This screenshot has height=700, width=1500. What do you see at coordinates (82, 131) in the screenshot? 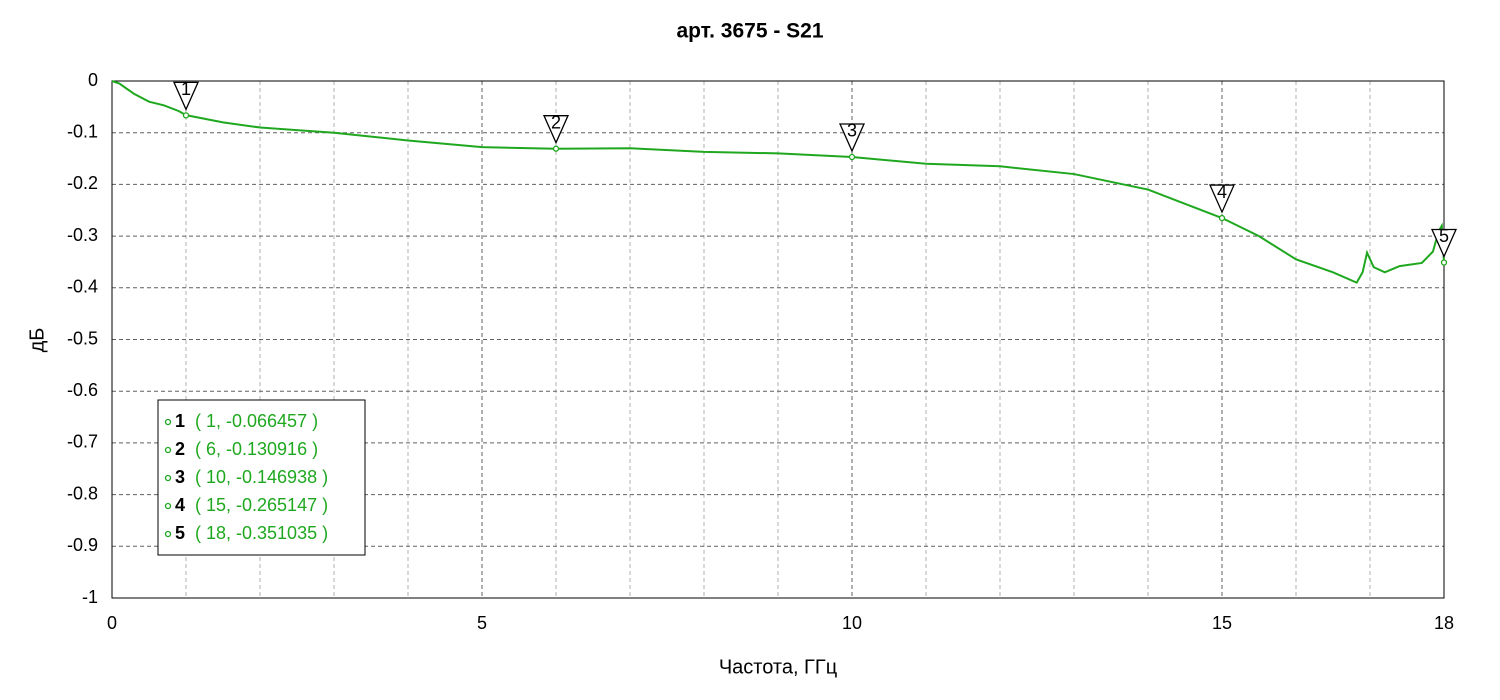
I see `y-tick-label: -0.1` at bounding box center [82, 131].